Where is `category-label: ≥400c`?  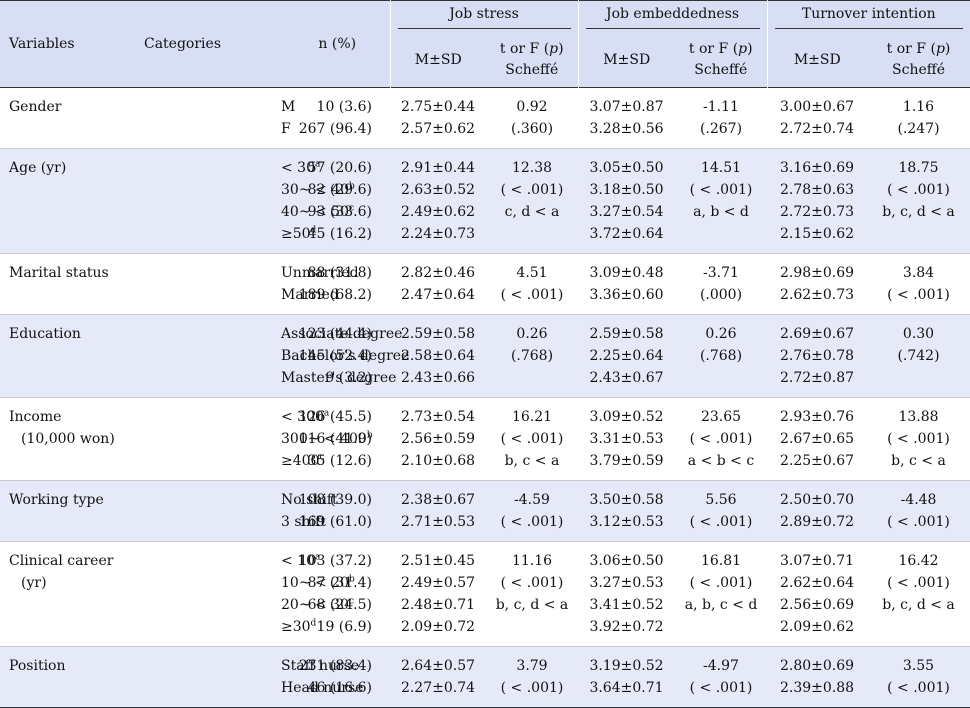
category-label: ≥400c is located at coordinates (303, 460).